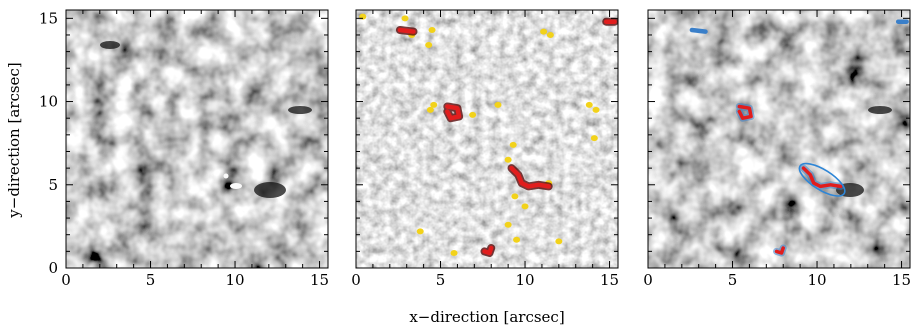 The width and height of the screenshot is (915, 329). I want to click on y-axis-label: y−direction [arcsec], so click(14, 140).